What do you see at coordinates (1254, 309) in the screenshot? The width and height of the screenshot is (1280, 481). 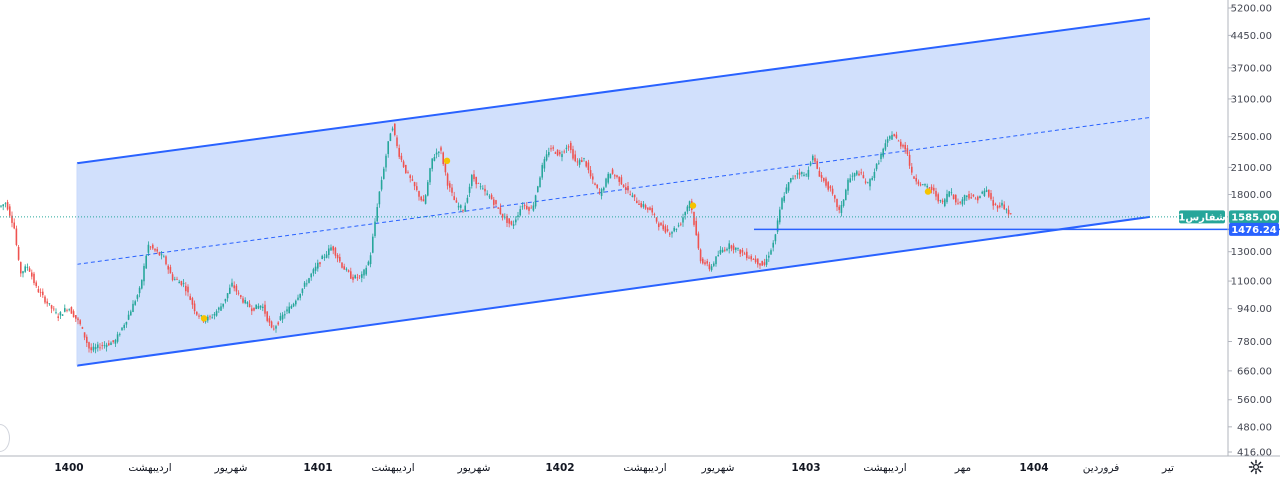 I see `price-tick-label: 940.00` at bounding box center [1254, 309].